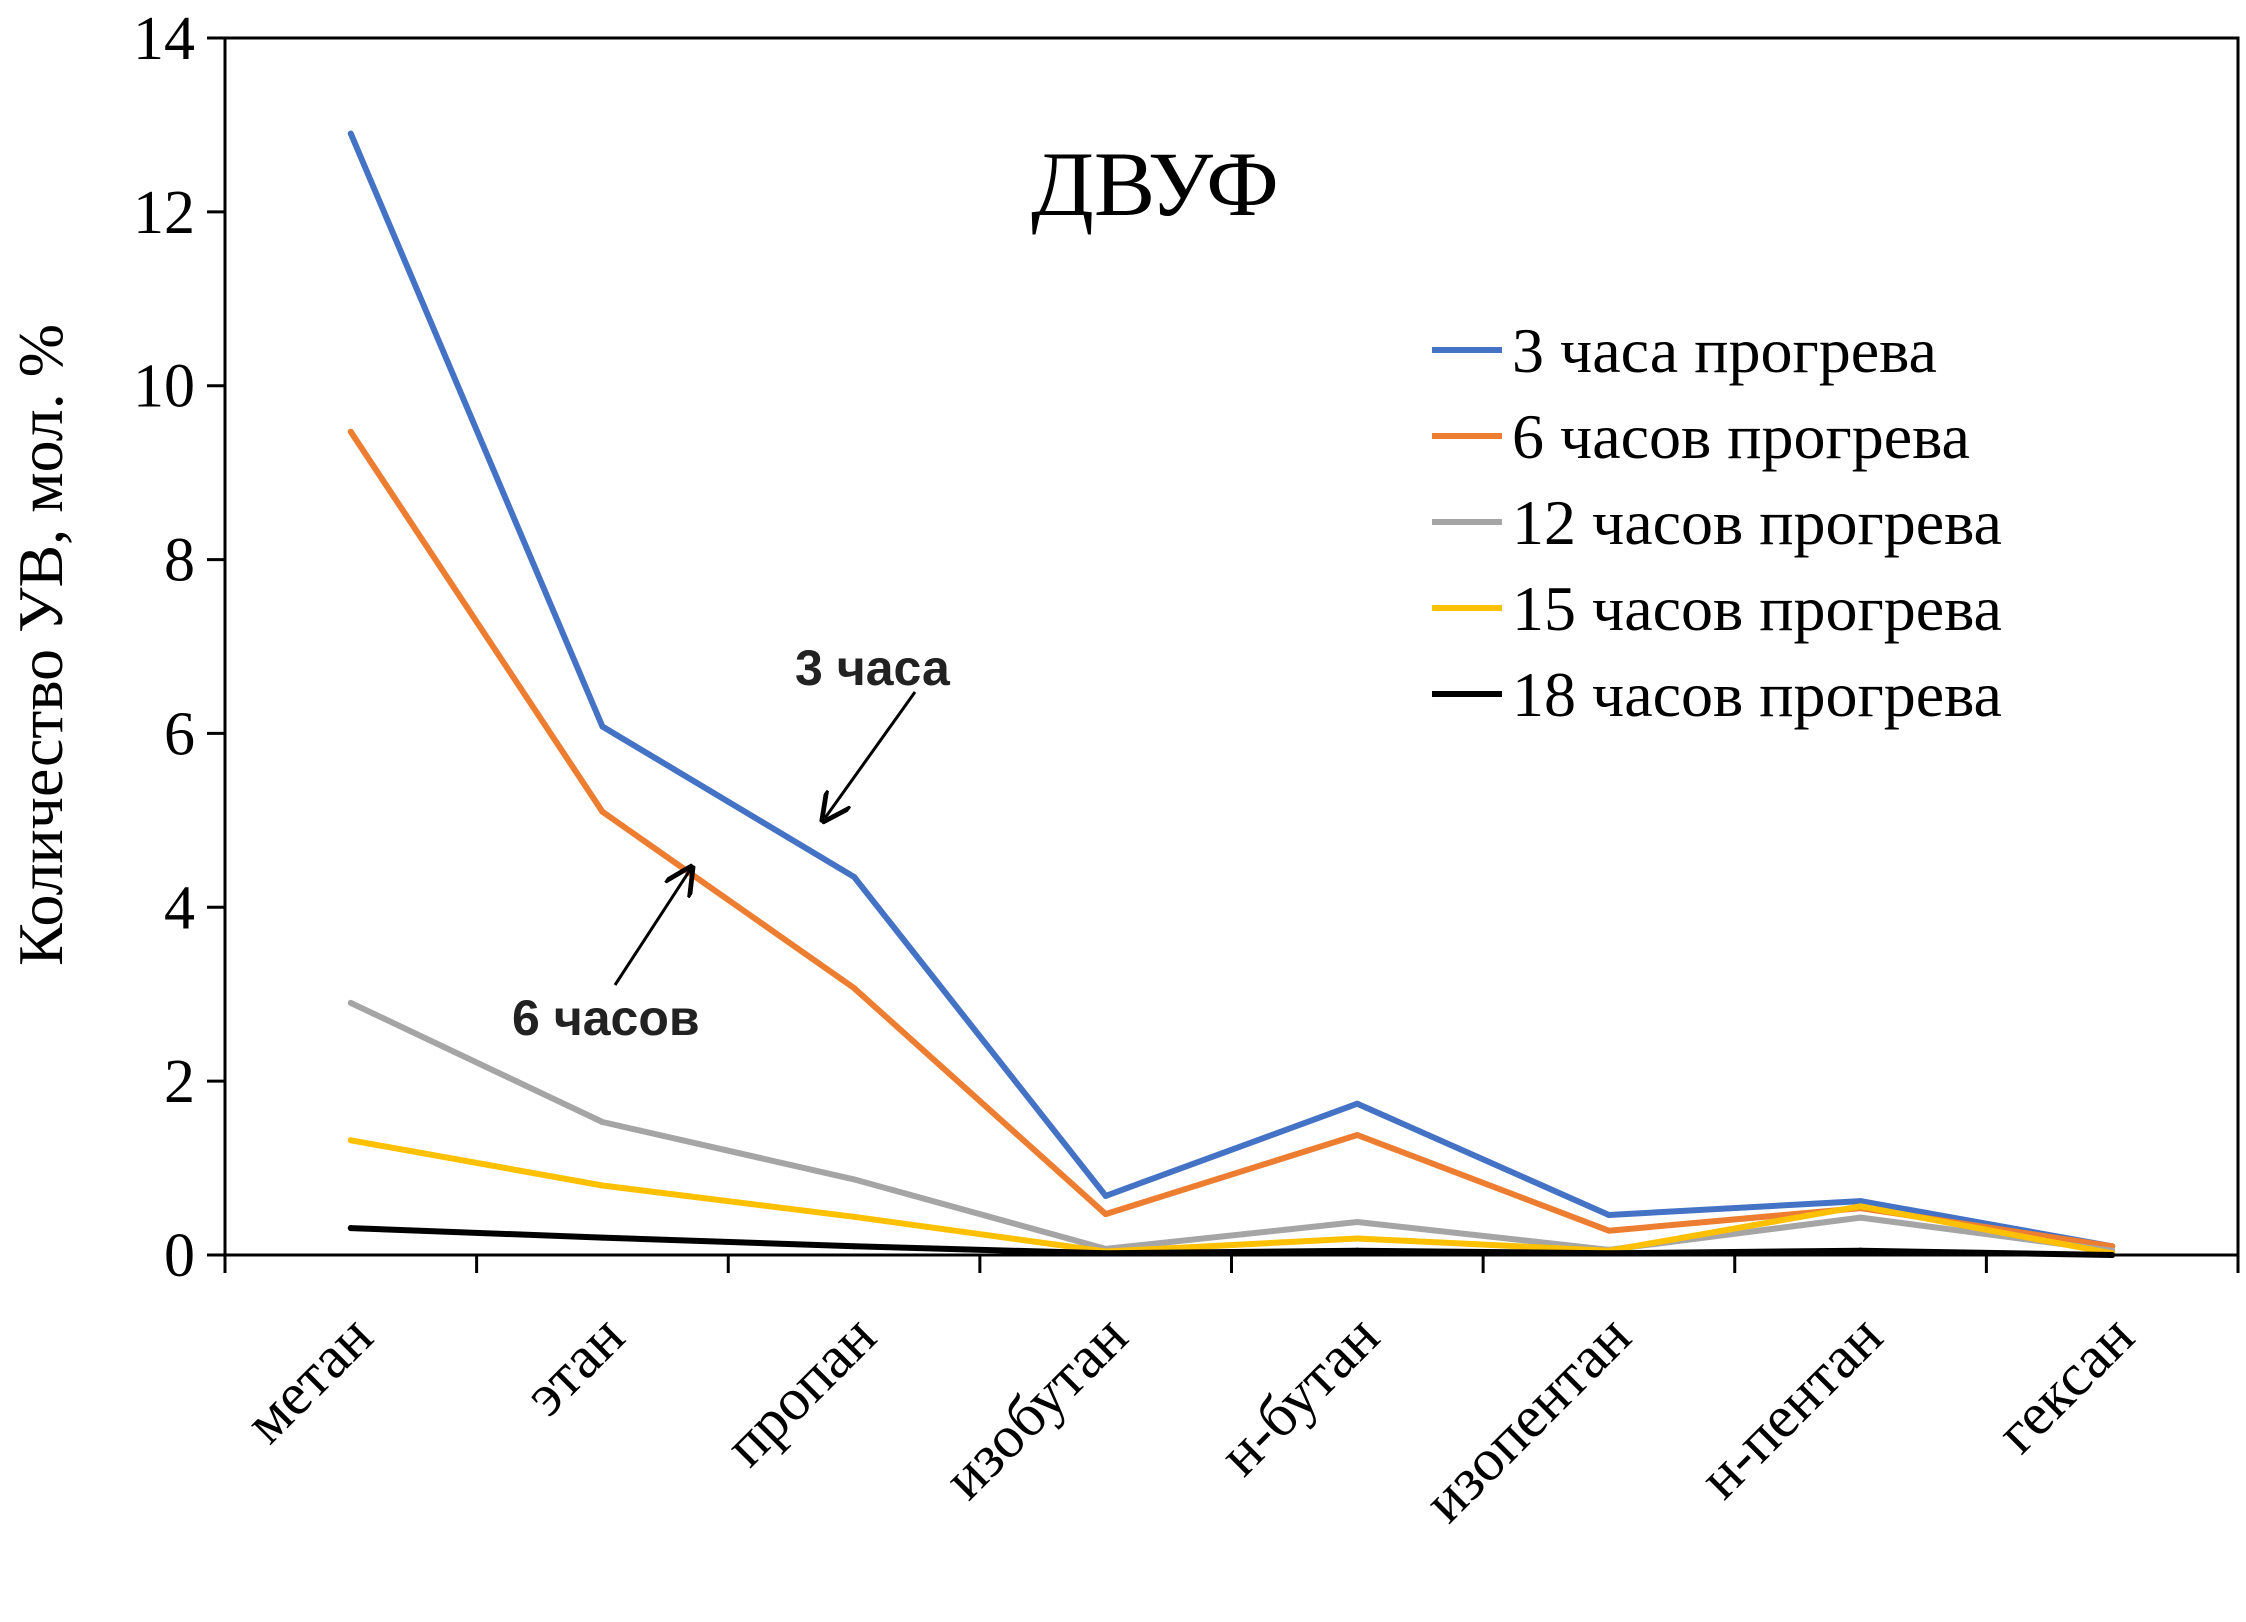 This screenshot has width=2246, height=1622. Describe the element at coordinates (1155, 184) in the screenshot. I see `chart-title: ДВУФ` at that location.